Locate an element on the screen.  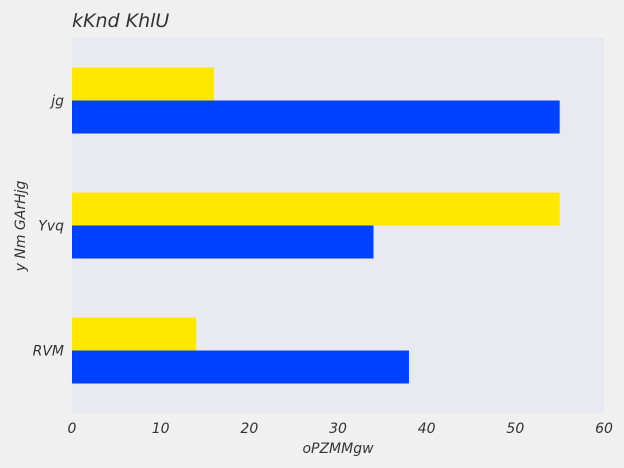
x-tick-labels: 0 10 20 30 40 50 60 is located at coordinates (340, 429).